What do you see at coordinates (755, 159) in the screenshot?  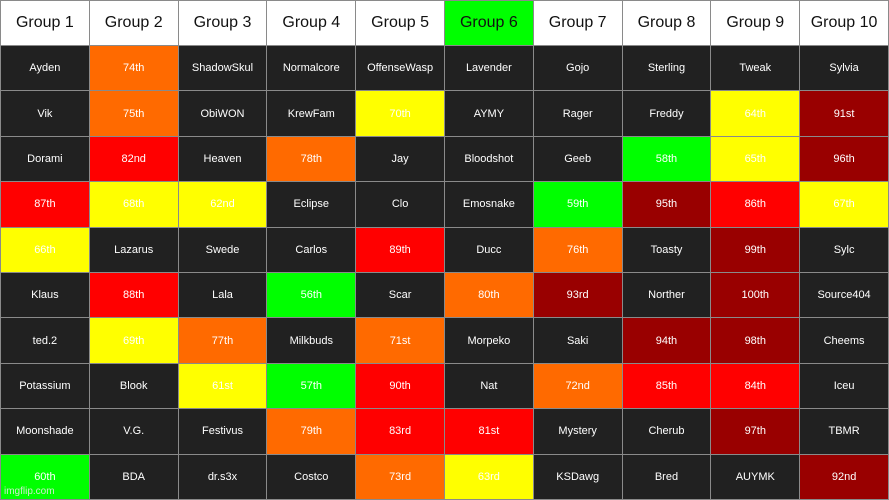 I see `table-cell: 65th` at bounding box center [755, 159].